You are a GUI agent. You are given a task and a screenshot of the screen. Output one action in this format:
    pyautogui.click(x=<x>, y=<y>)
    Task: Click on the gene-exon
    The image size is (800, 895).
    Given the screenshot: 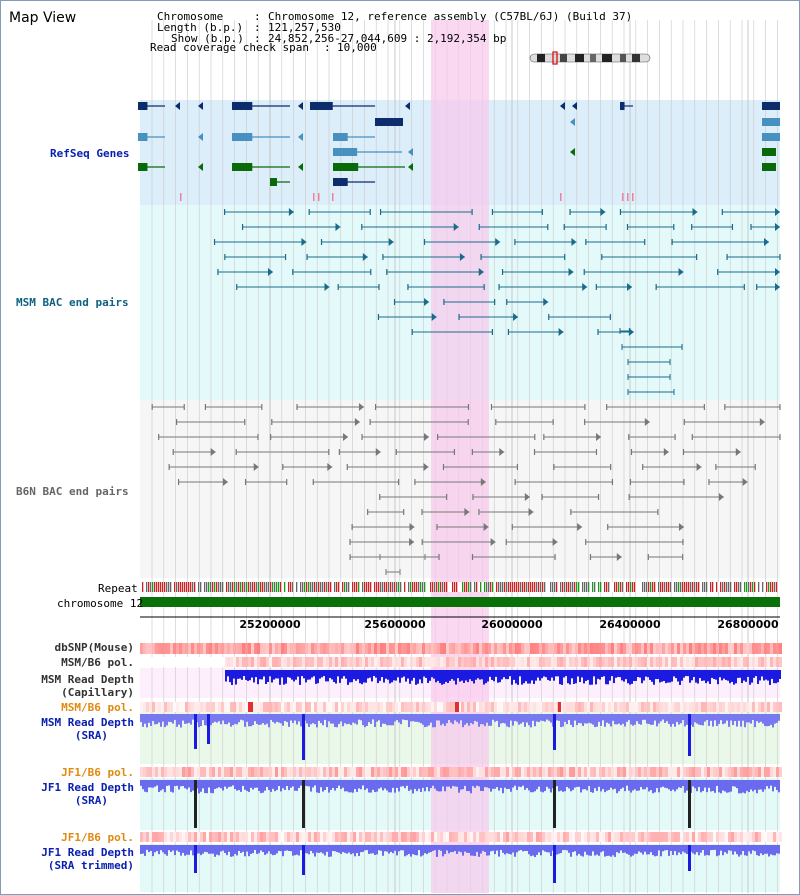 What is the action you would take?
    pyautogui.click(x=242, y=167)
    